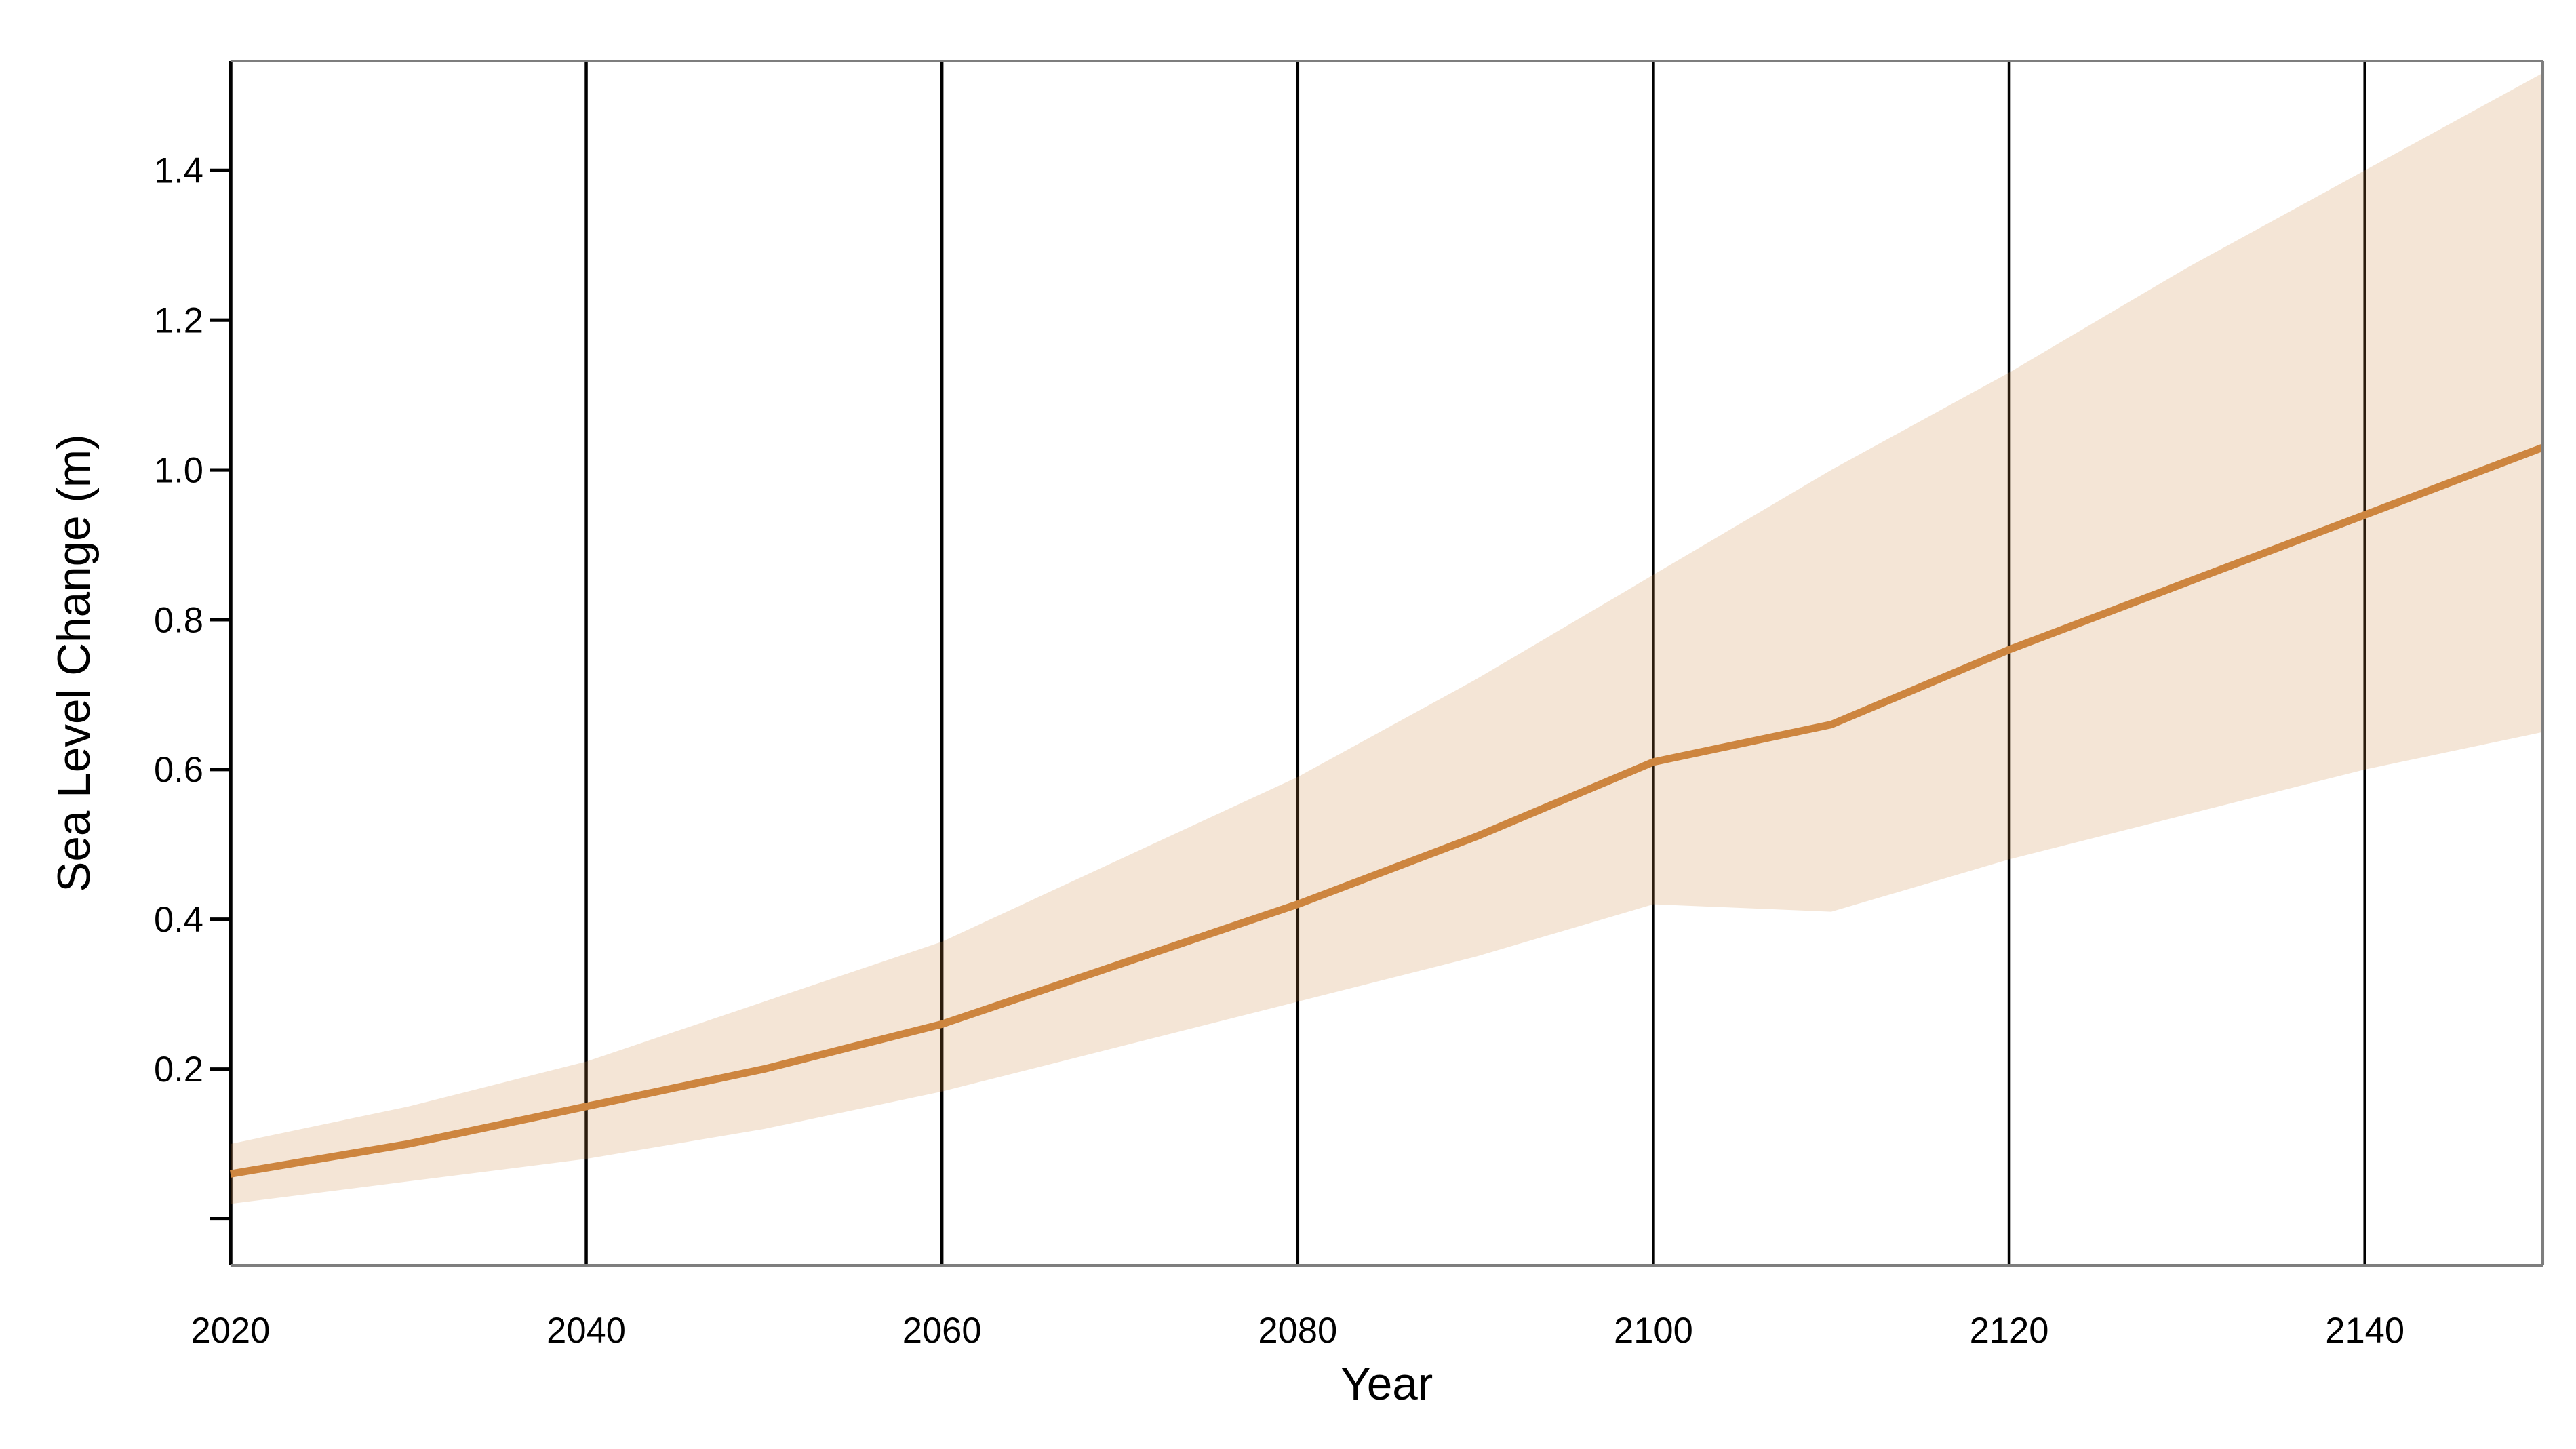  I want to click on y-tick-label-0.2: 0.2, so click(179, 1070).